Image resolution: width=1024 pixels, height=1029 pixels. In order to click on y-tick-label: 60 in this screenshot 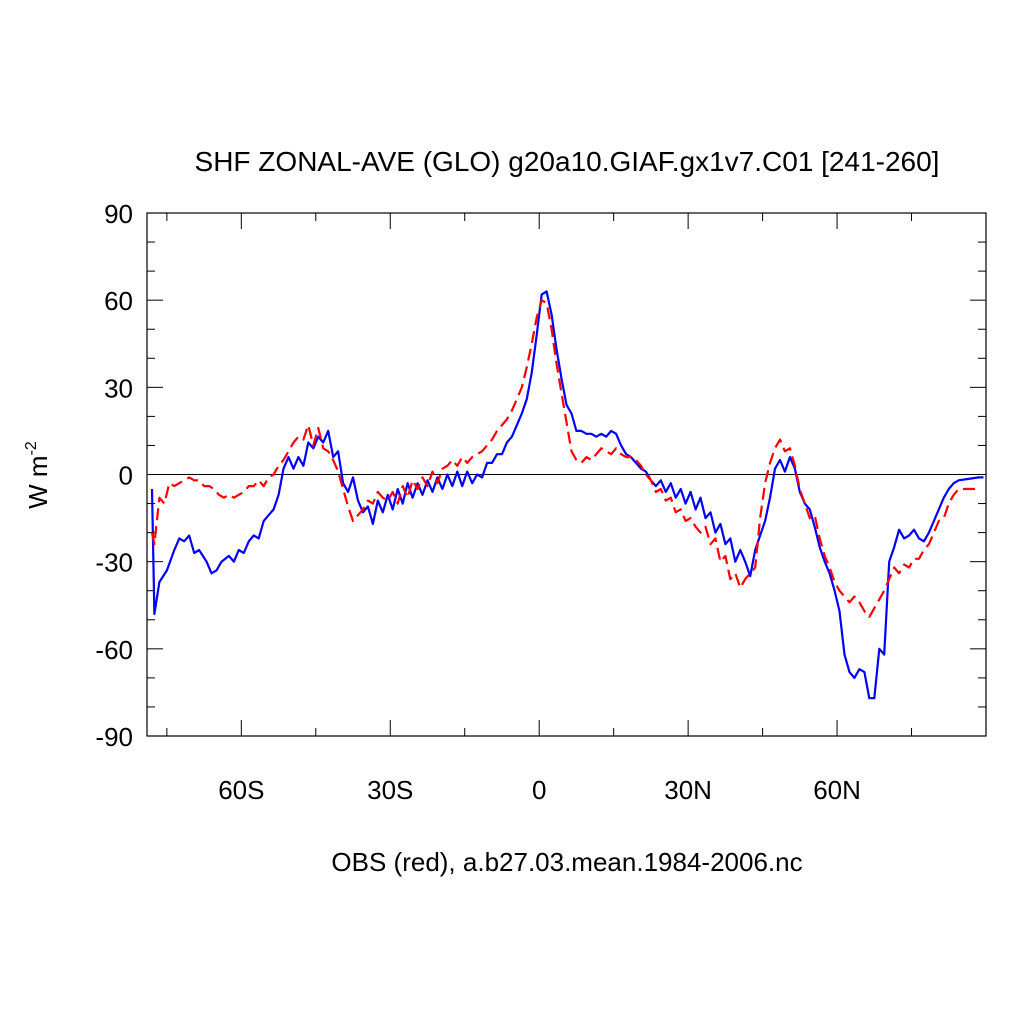, I will do `click(118, 301)`.